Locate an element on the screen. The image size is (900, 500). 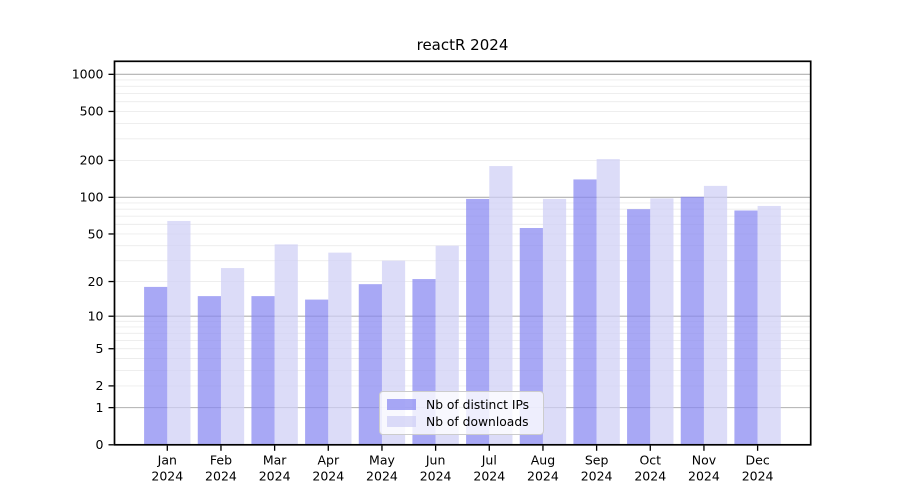
x-tick-label-oct: Oct is located at coordinates (650, 460).